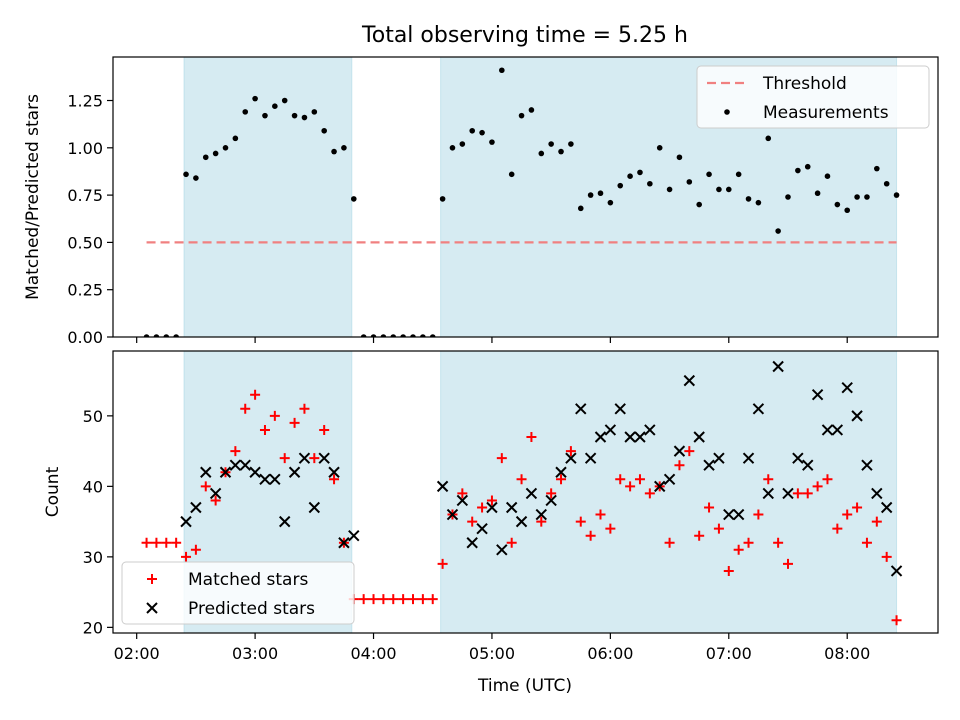 Image resolution: width=960 pixels, height=720 pixels. I want to click on legend: Matched stars Predicted stars, so click(238, 593).